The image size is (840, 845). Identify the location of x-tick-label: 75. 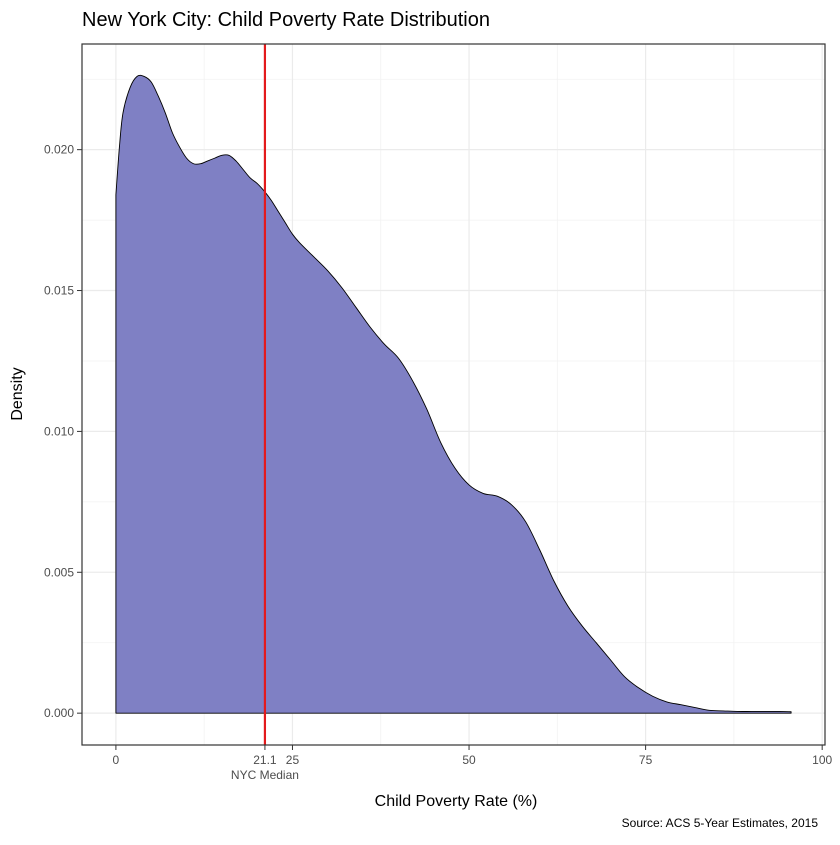
(646, 760).